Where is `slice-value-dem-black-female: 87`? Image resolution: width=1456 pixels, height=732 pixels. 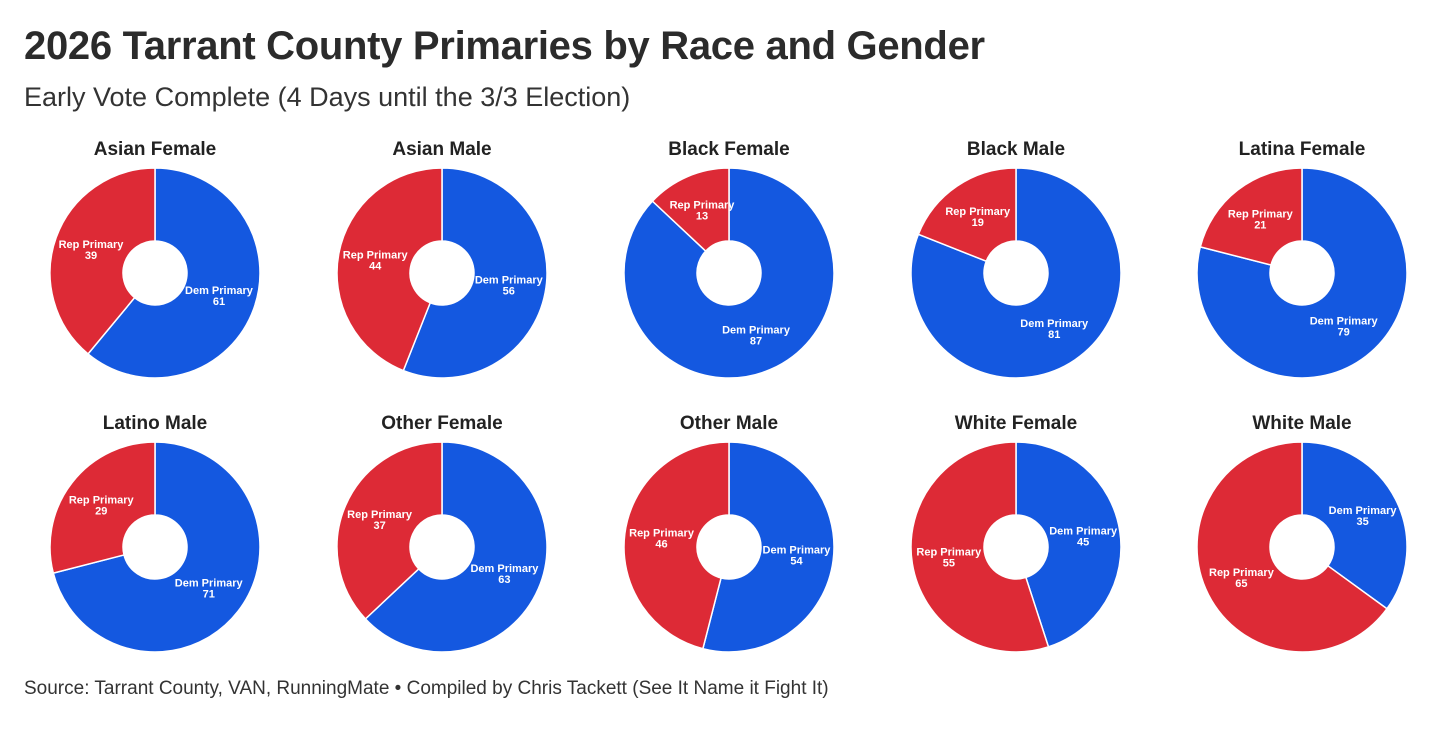 slice-value-dem-black-female: 87 is located at coordinates (756, 341).